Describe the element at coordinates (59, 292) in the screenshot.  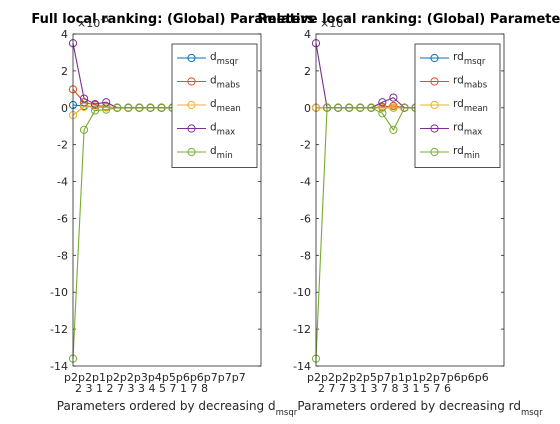
I see `left-y-tick-label: -10` at that location.